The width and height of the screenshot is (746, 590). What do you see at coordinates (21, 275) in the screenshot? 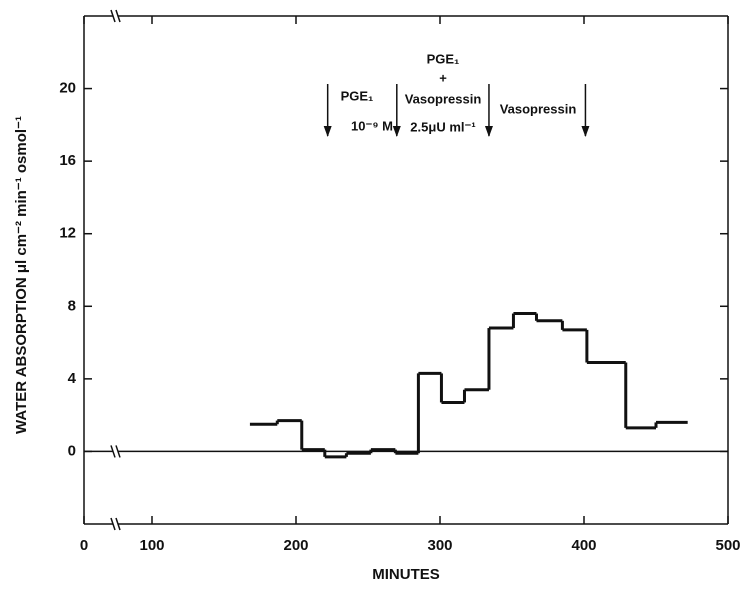
I see `y-axis-label: WATER ABSORPTION μl cm⁻² min⁻¹ osmol⁻¹` at bounding box center [21, 275].